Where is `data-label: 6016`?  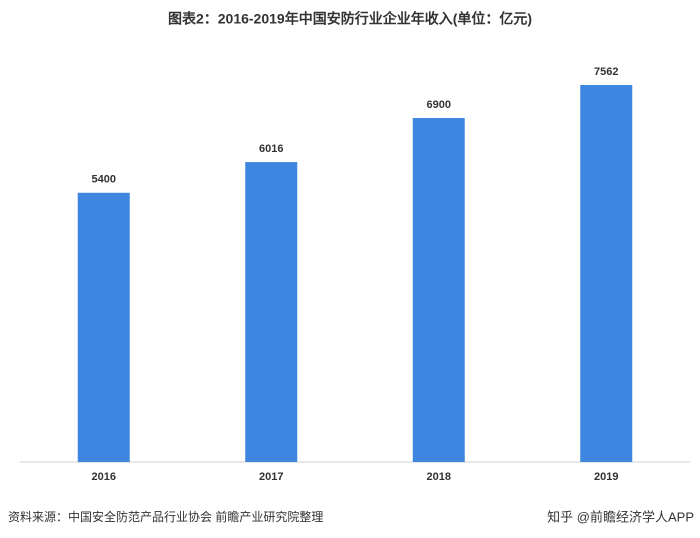
data-label: 6016 is located at coordinates (271, 149).